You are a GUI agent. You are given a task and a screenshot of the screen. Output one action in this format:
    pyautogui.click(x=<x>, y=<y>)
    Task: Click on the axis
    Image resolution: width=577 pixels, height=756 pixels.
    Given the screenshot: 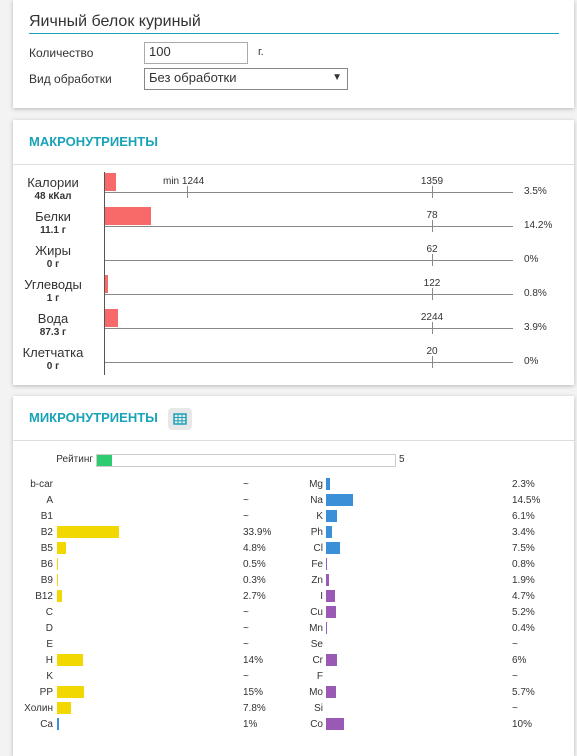 What is the action you would take?
    pyautogui.click(x=104, y=273)
    